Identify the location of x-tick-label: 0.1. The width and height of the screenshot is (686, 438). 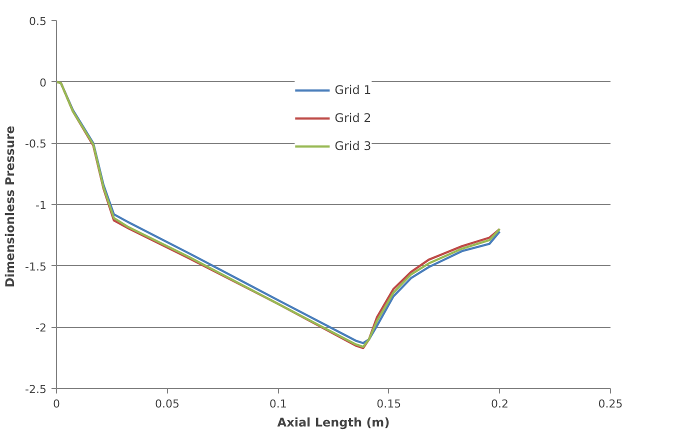
(278, 404).